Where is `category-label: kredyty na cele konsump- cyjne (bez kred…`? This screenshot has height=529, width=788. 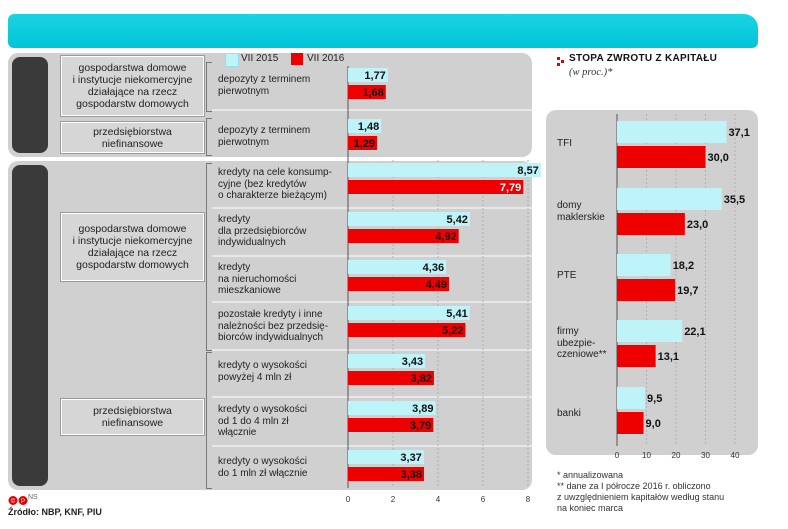
category-label: kredyty na cele konsump- cyjne (bez kred… is located at coordinates (275, 184).